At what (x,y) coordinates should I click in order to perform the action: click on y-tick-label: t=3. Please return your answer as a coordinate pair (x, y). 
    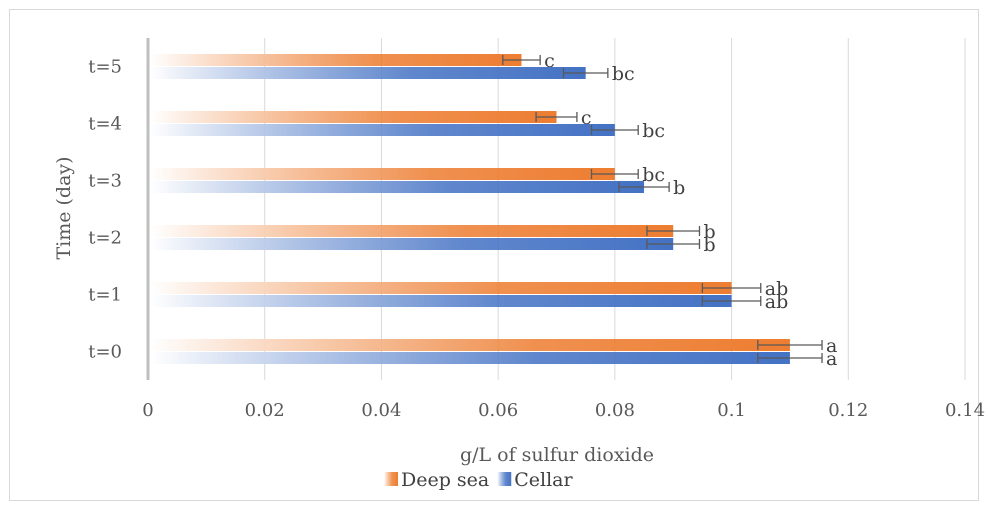
    Looking at the image, I should click on (105, 181).